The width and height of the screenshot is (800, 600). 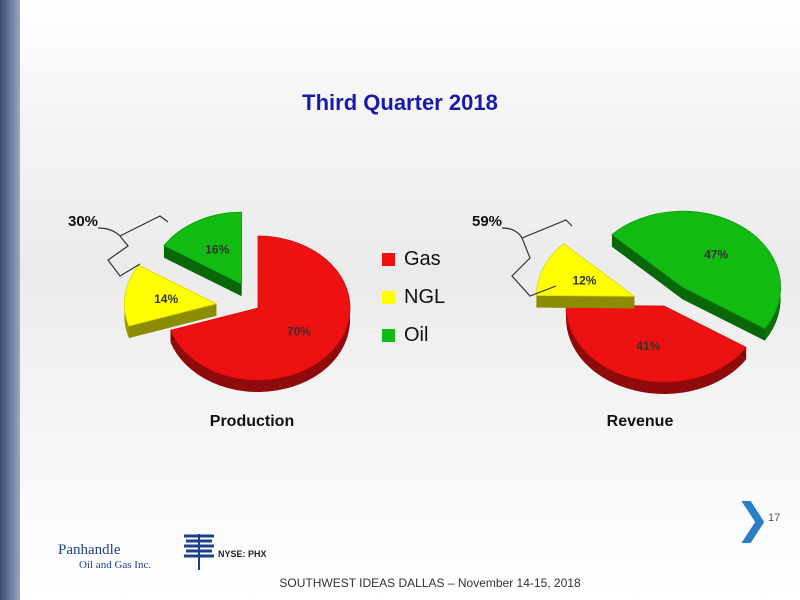 I want to click on chart-legend: Gas NGL Oil, so click(x=413, y=297).